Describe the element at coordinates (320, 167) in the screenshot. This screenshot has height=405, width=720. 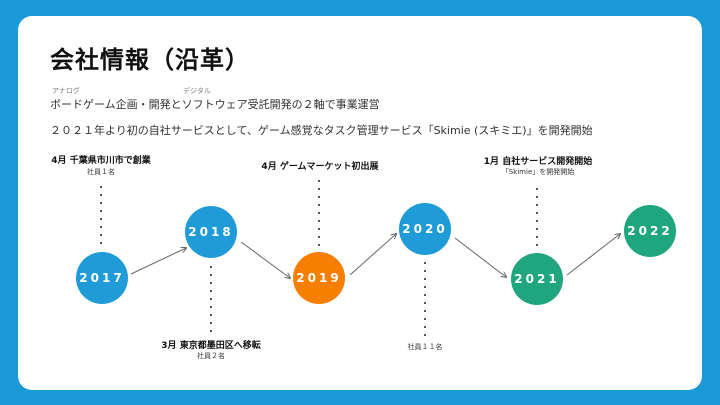
I see `event-2019: 4月 ゲームマーケット初出展` at that location.